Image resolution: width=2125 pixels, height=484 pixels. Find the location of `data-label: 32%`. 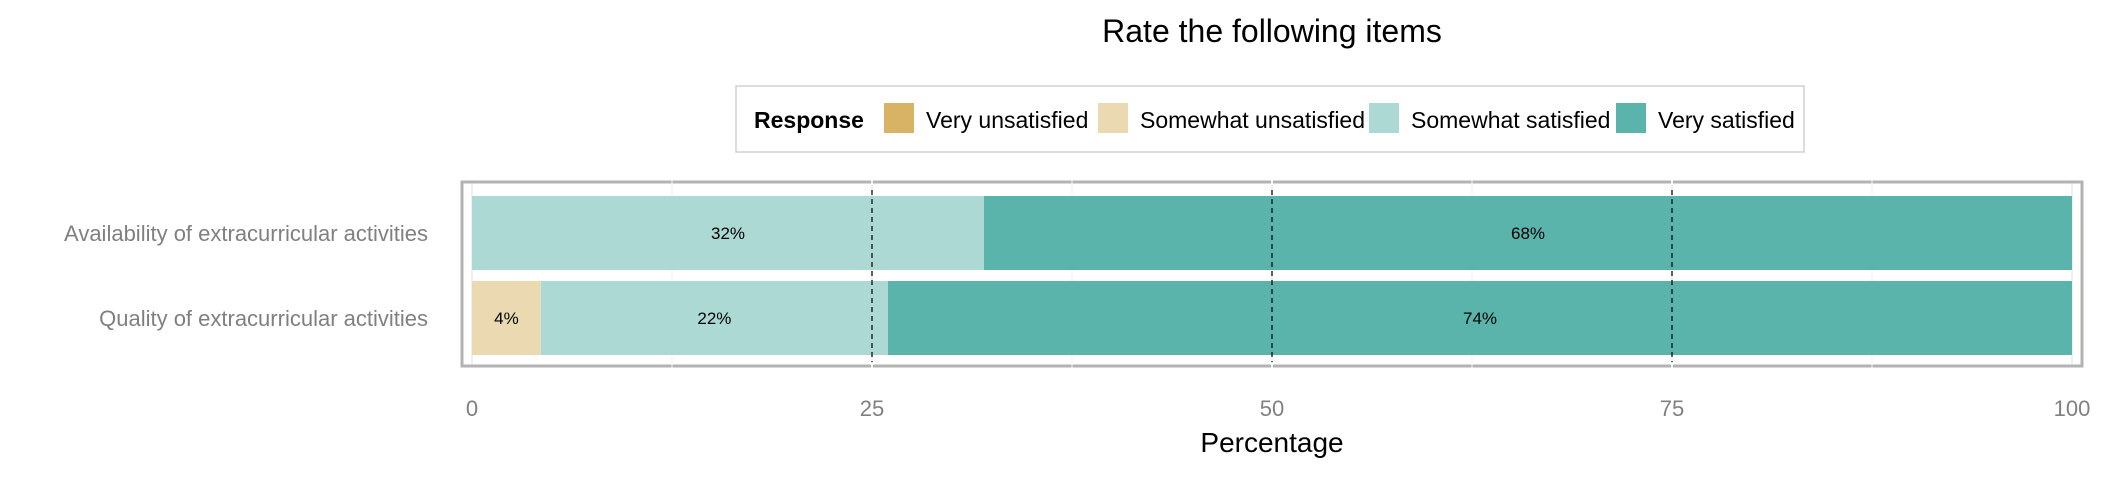

data-label: 32% is located at coordinates (728, 233).